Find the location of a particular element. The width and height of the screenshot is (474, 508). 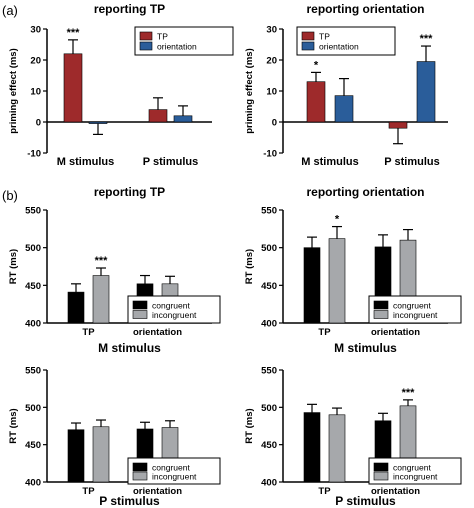

panel-label-b: (b) is located at coordinates (10, 195).